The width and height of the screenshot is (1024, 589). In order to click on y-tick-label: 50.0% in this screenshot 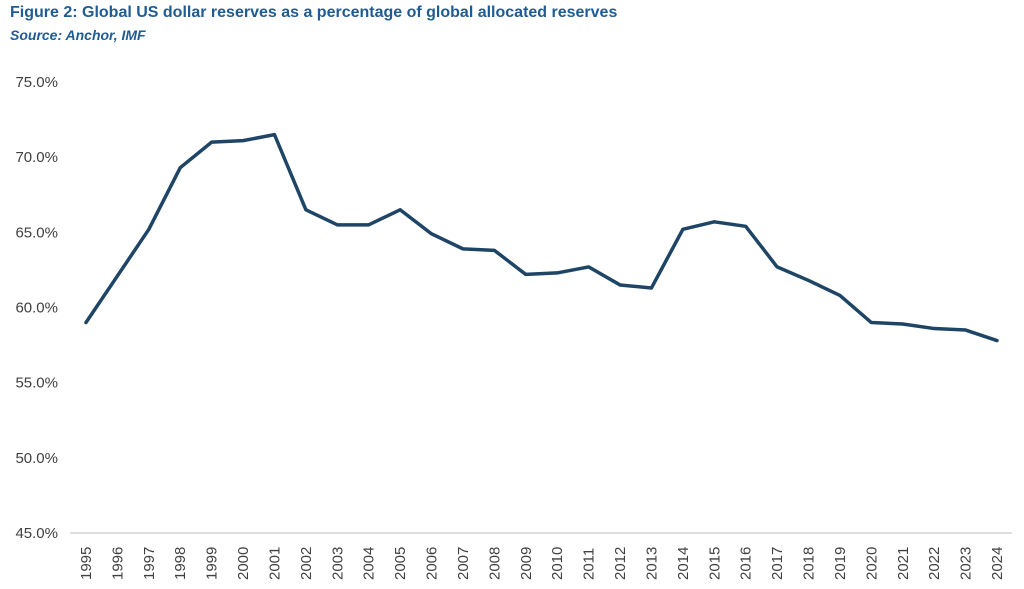, I will do `click(36, 458)`.